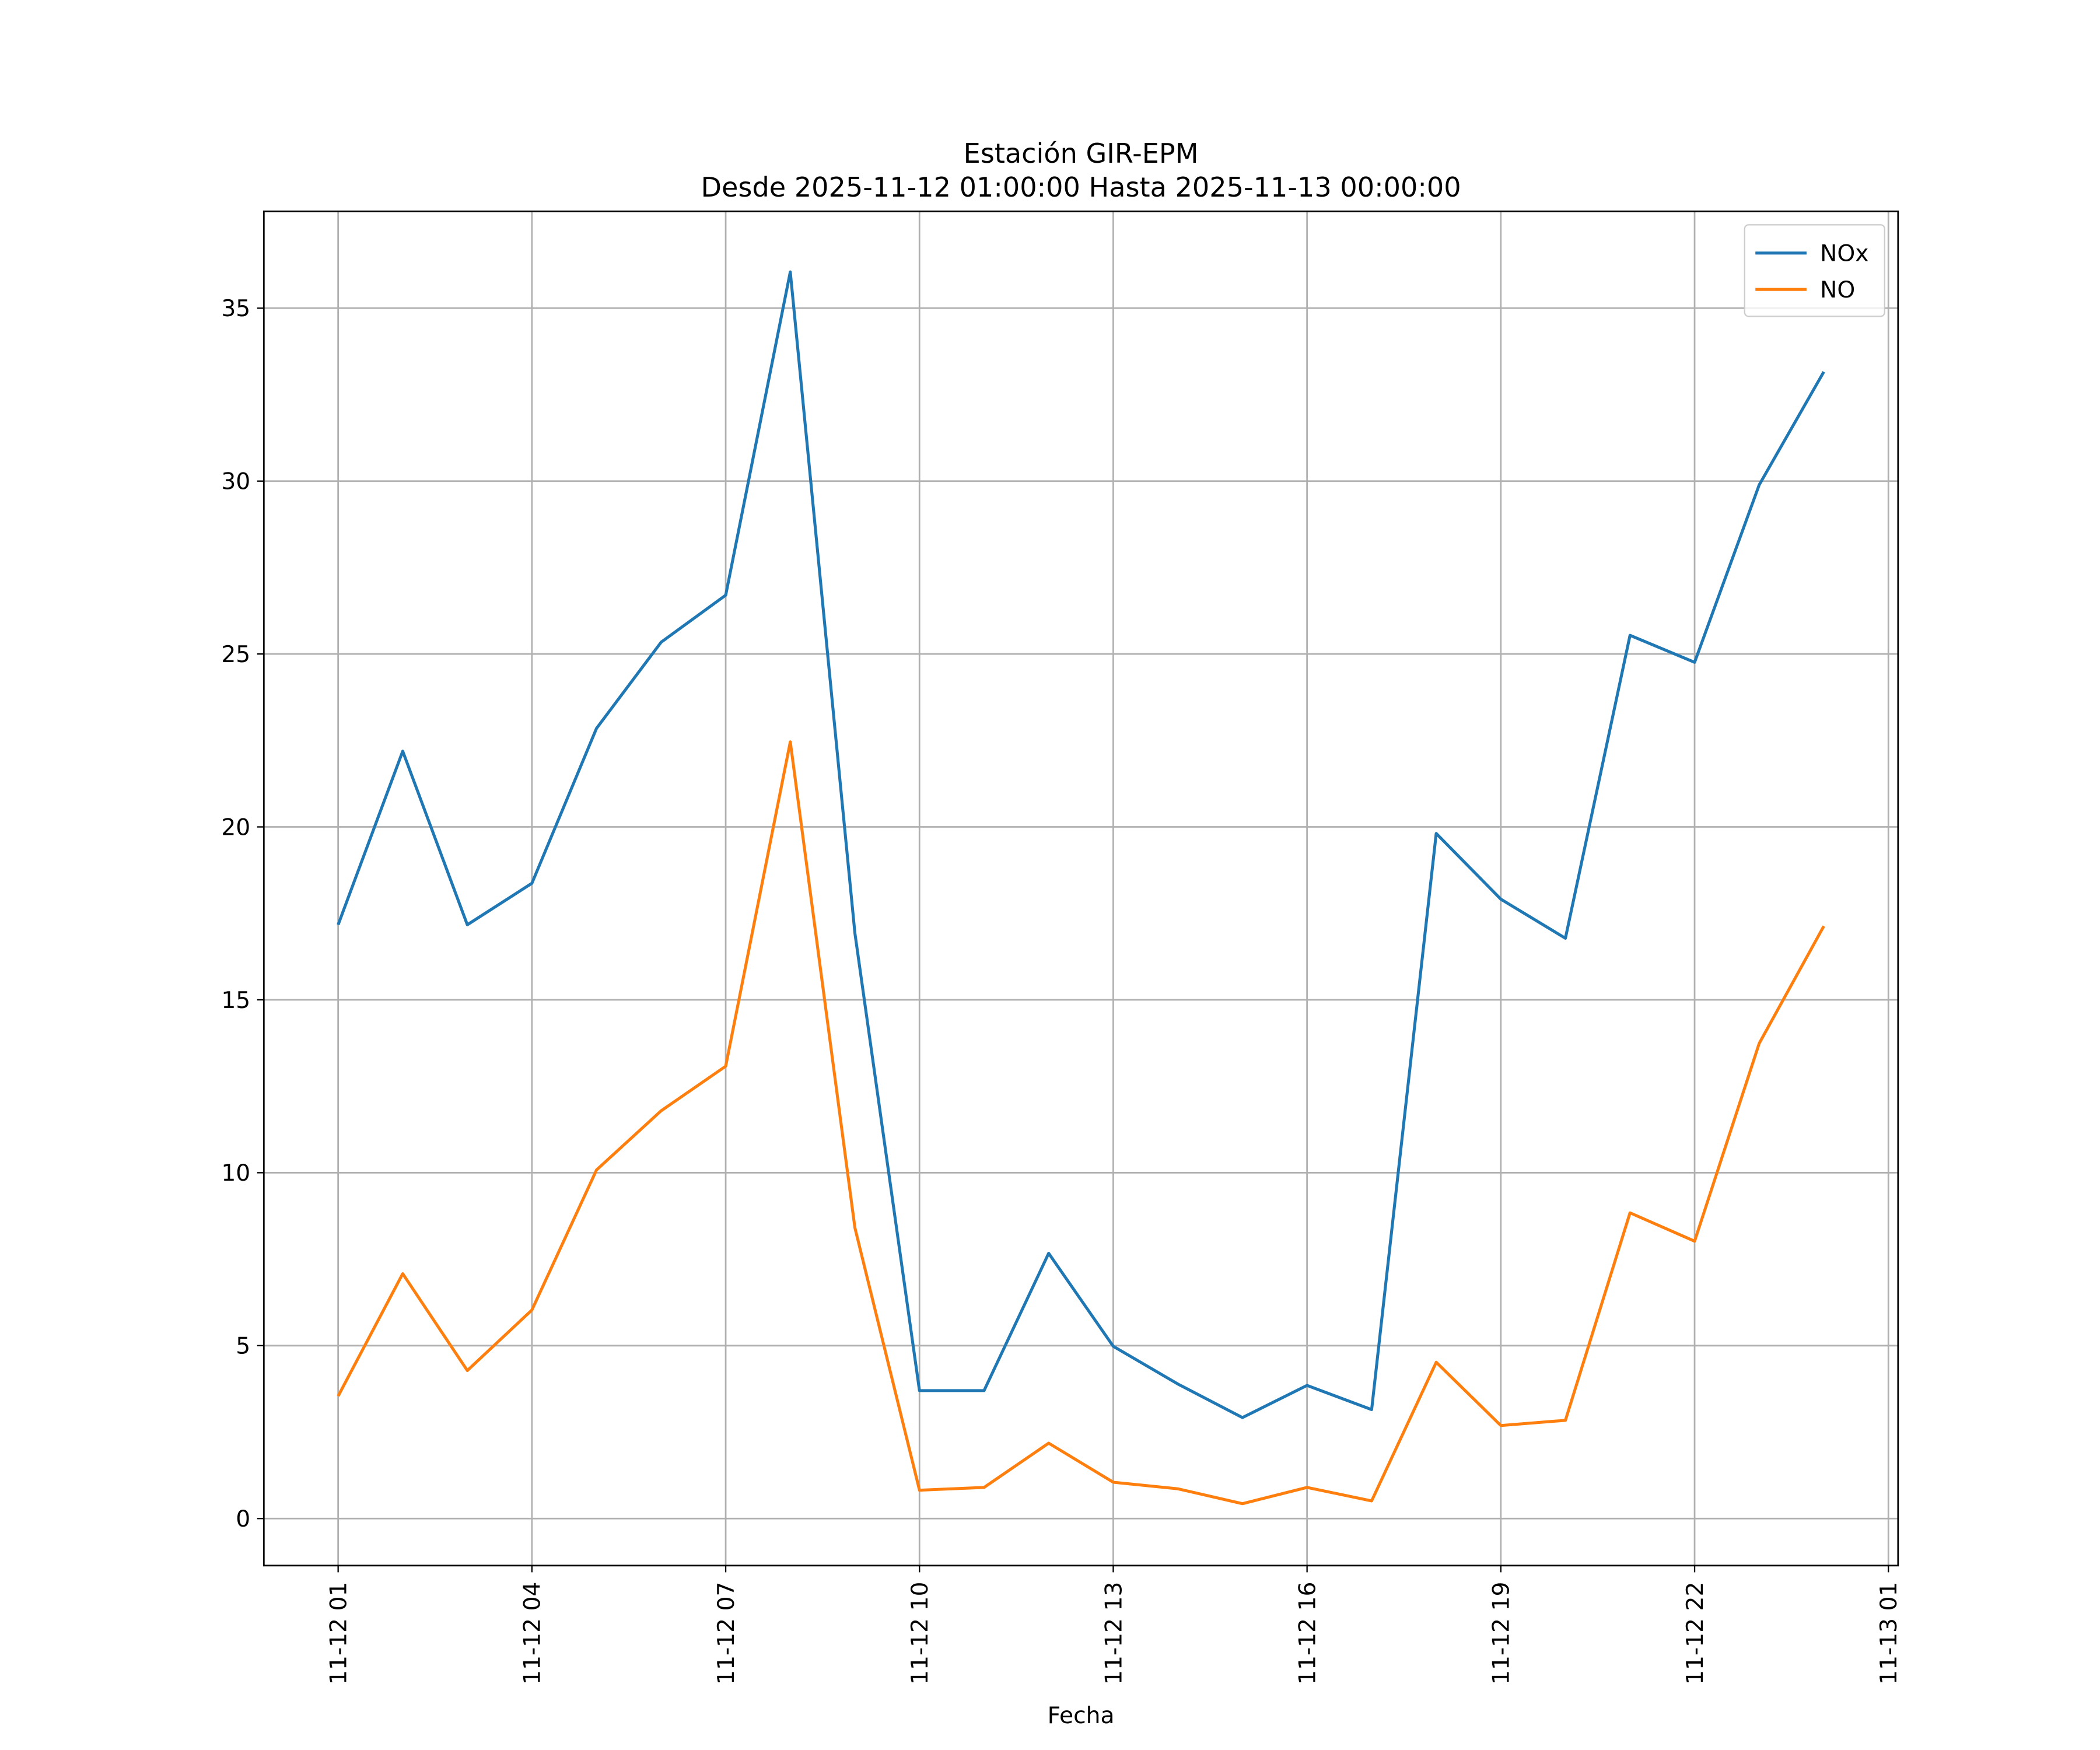  Describe the element at coordinates (235, 1001) in the screenshot. I see `y-tick-label: 15` at that location.